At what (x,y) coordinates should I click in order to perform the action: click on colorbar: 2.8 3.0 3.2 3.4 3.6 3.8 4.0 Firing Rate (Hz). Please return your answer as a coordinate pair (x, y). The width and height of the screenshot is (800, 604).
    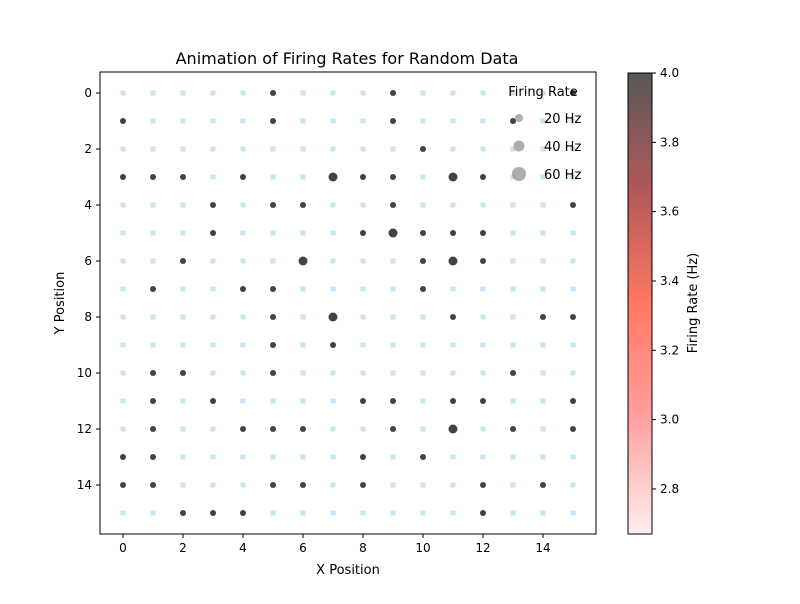
    Looking at the image, I should click on (664, 300).